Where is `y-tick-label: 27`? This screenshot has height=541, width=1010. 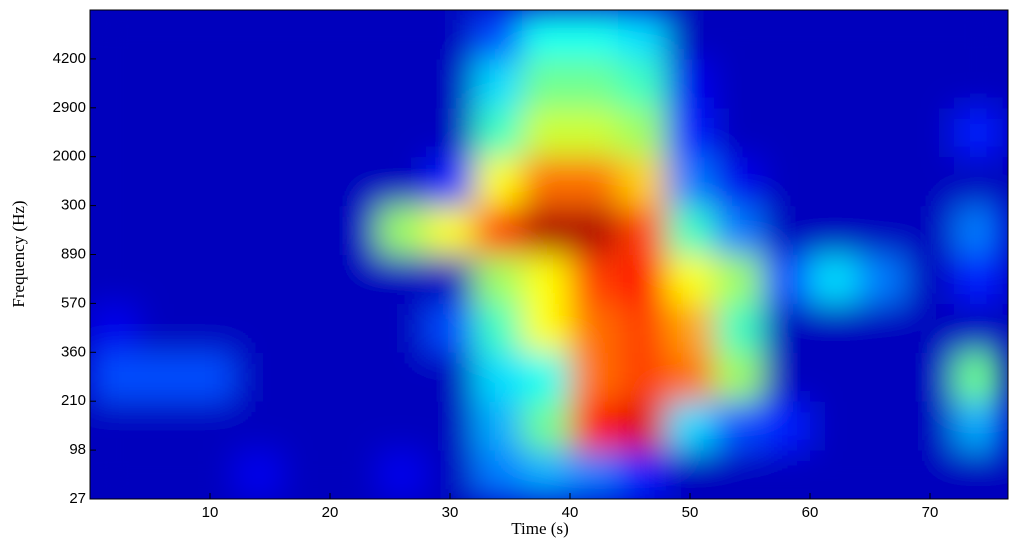
y-tick-label: 27 is located at coordinates (77, 498).